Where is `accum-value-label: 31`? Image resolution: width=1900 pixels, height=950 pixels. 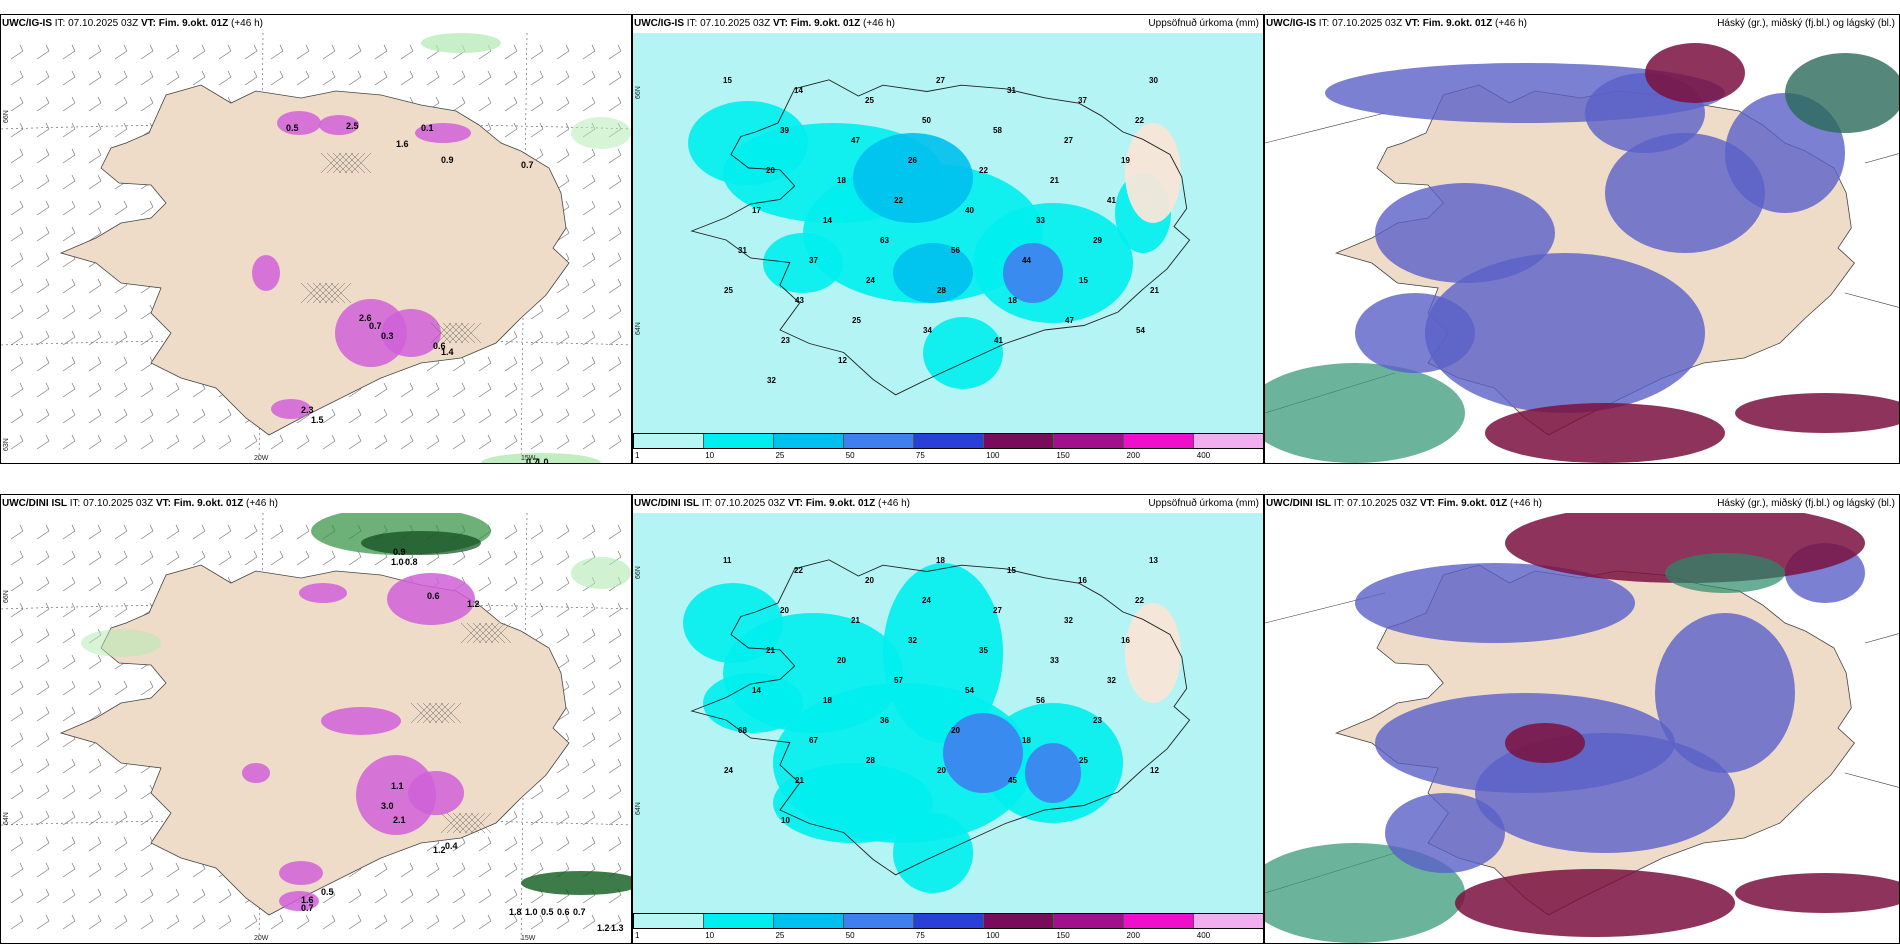
accum-value-label: 31 is located at coordinates (1011, 90).